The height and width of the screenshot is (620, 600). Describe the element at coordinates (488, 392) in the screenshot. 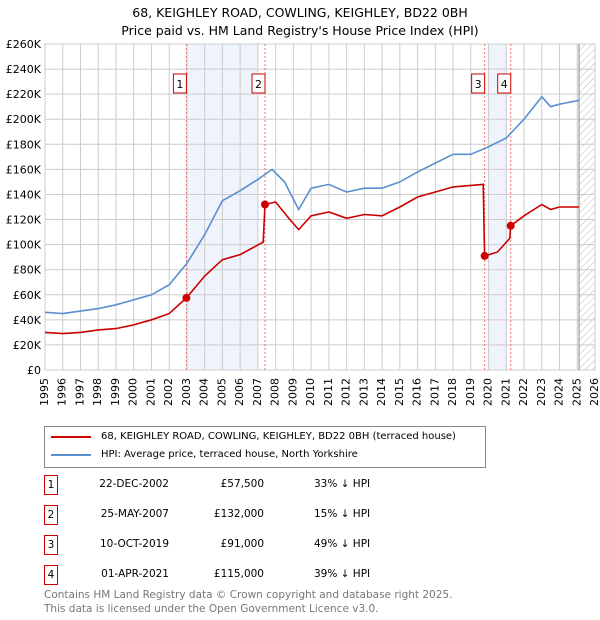

I see `x-tick-label: 2020` at that location.